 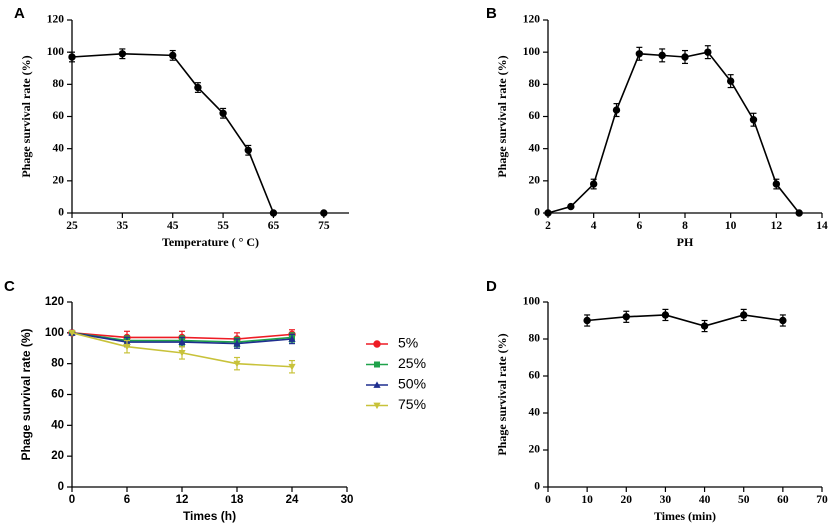 I want to click on series-uv-stability, so click(x=685, y=320).